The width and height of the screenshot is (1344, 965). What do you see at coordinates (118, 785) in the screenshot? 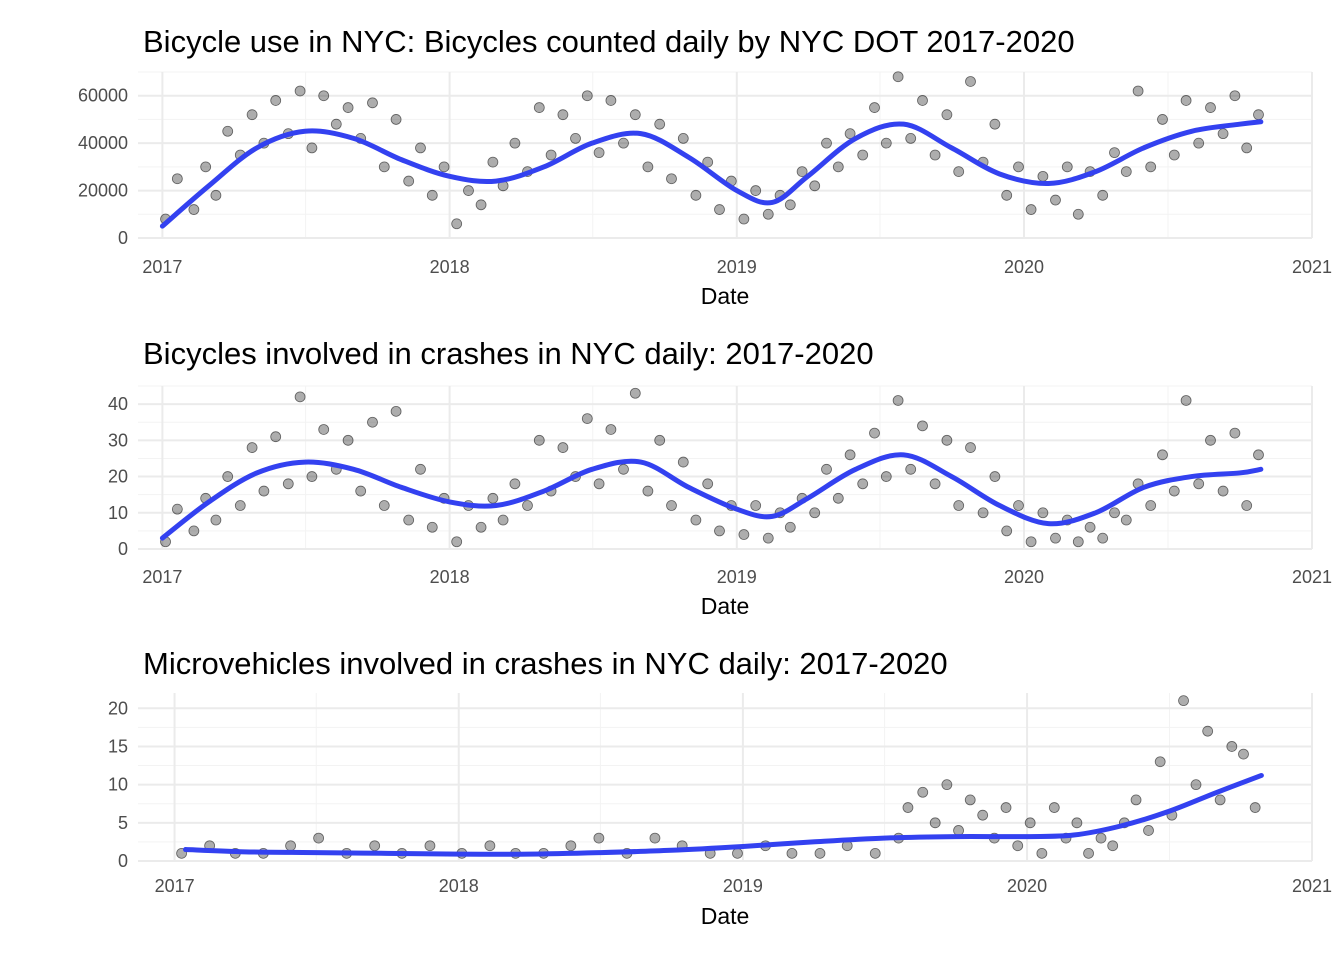
I see `y-tick-label: 10` at bounding box center [118, 785].